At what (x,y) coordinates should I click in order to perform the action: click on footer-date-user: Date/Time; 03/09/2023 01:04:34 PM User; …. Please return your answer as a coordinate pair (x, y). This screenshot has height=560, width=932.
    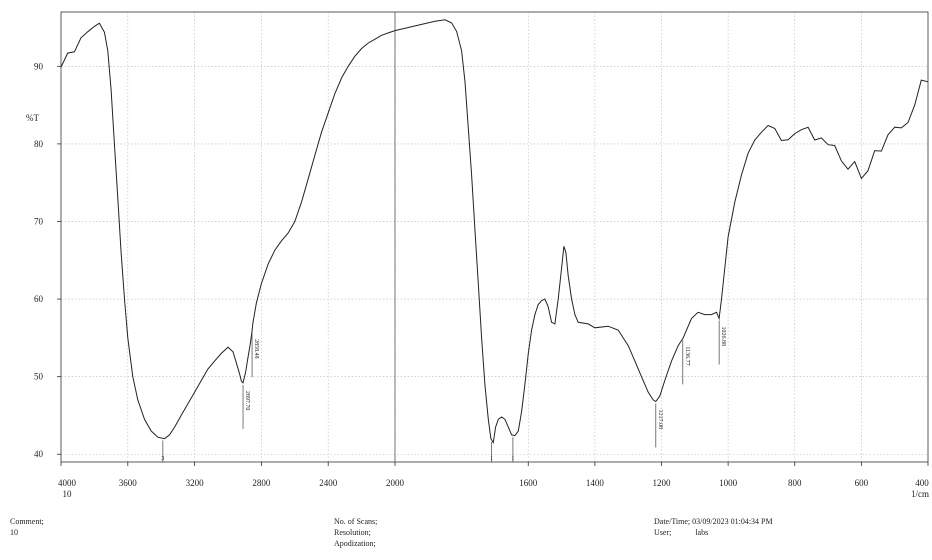
    Looking at the image, I should click on (713, 527).